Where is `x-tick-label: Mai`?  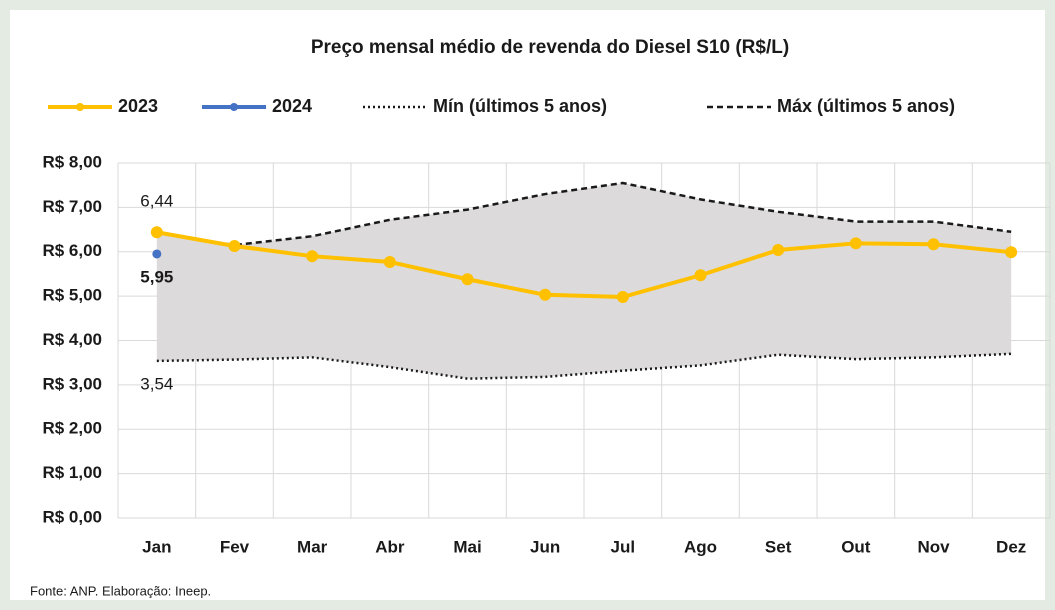 x-tick-label: Mai is located at coordinates (467, 546).